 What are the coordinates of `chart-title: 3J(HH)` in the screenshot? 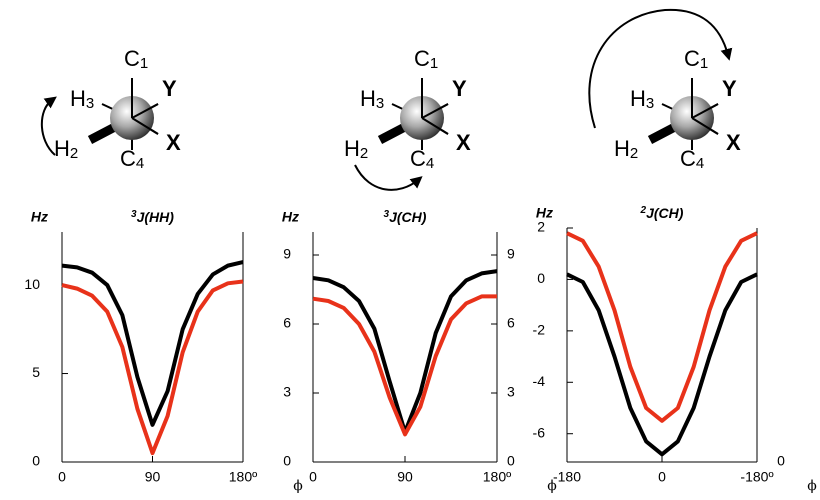 It's located at (152, 217).